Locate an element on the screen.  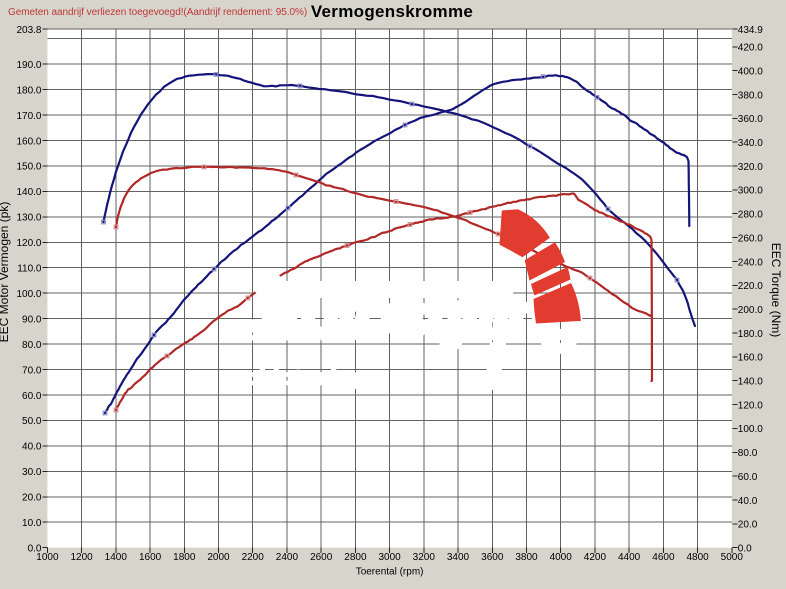
svg-text: 3600 is located at coordinates (492, 557).